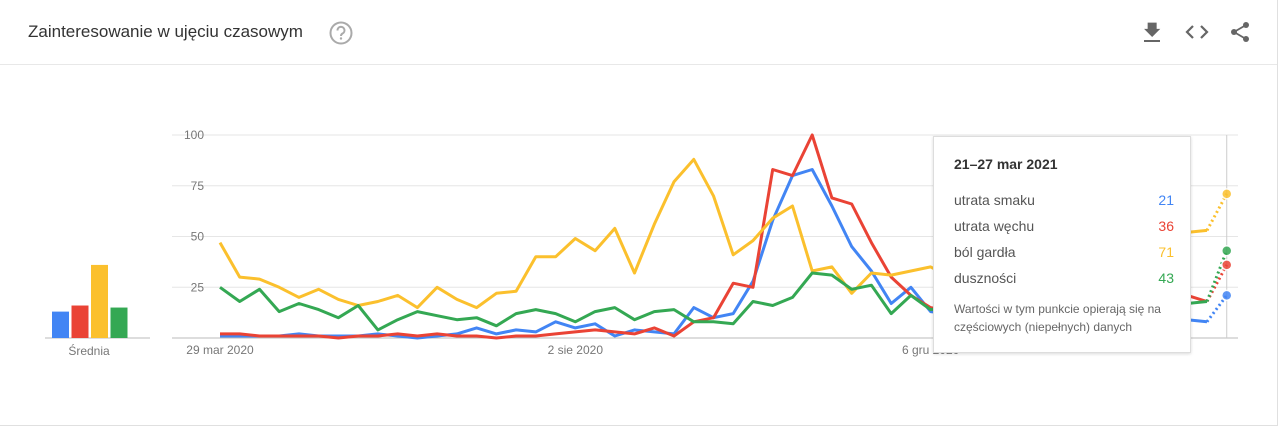  What do you see at coordinates (1064, 226) in the screenshot?
I see `tooltip-row: utrata węchu 36` at bounding box center [1064, 226].